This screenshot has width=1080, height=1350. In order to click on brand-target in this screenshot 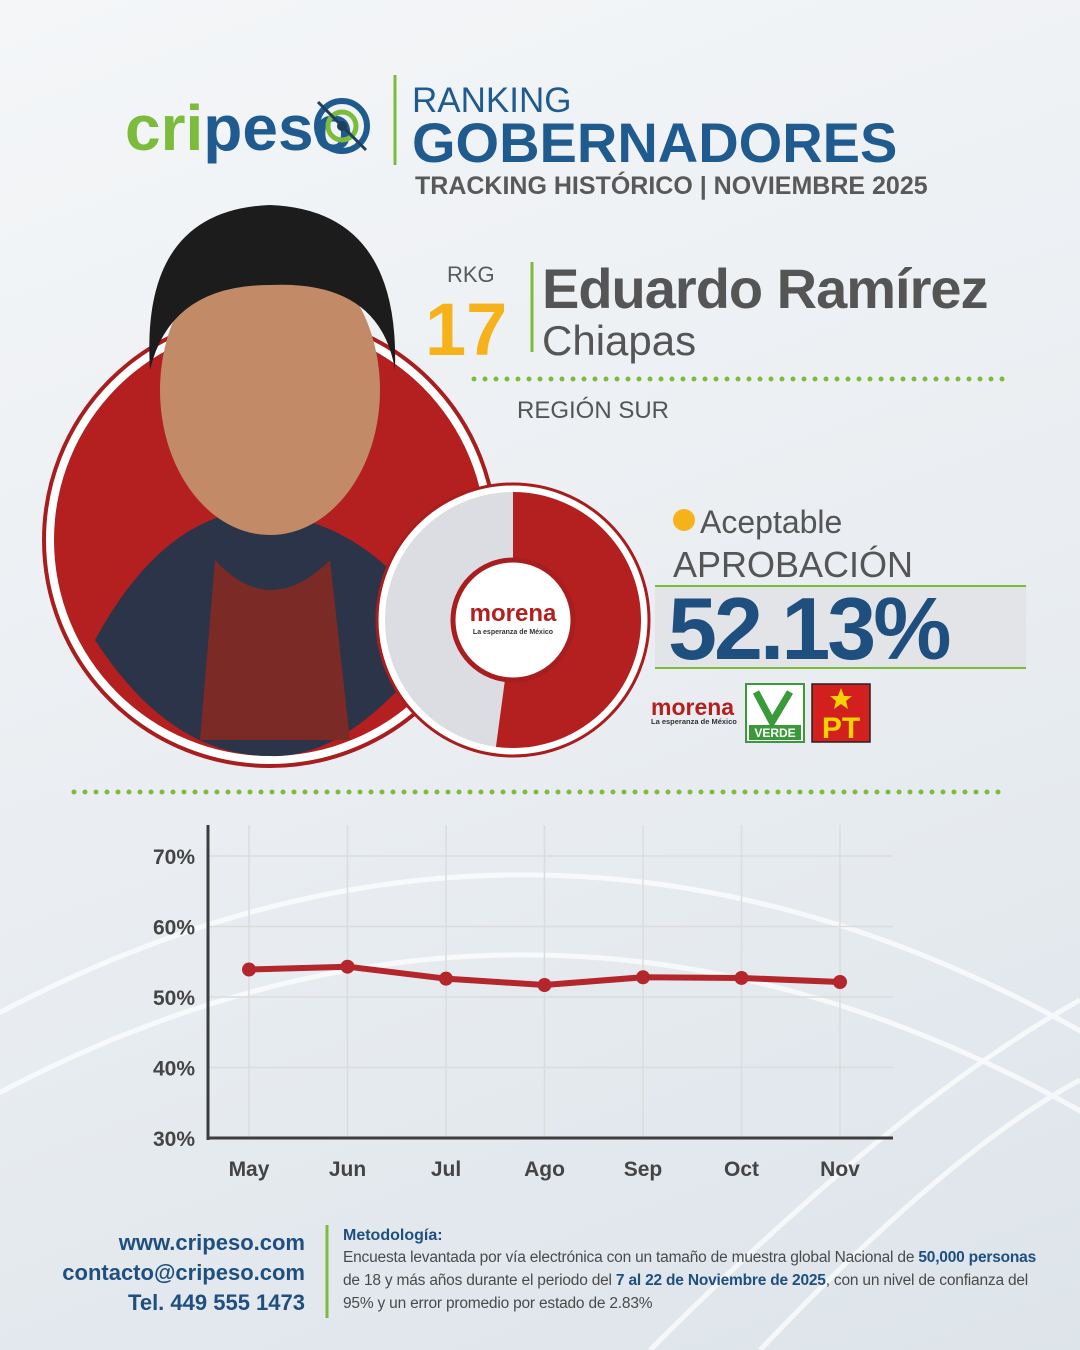, I will do `click(342, 126)`.